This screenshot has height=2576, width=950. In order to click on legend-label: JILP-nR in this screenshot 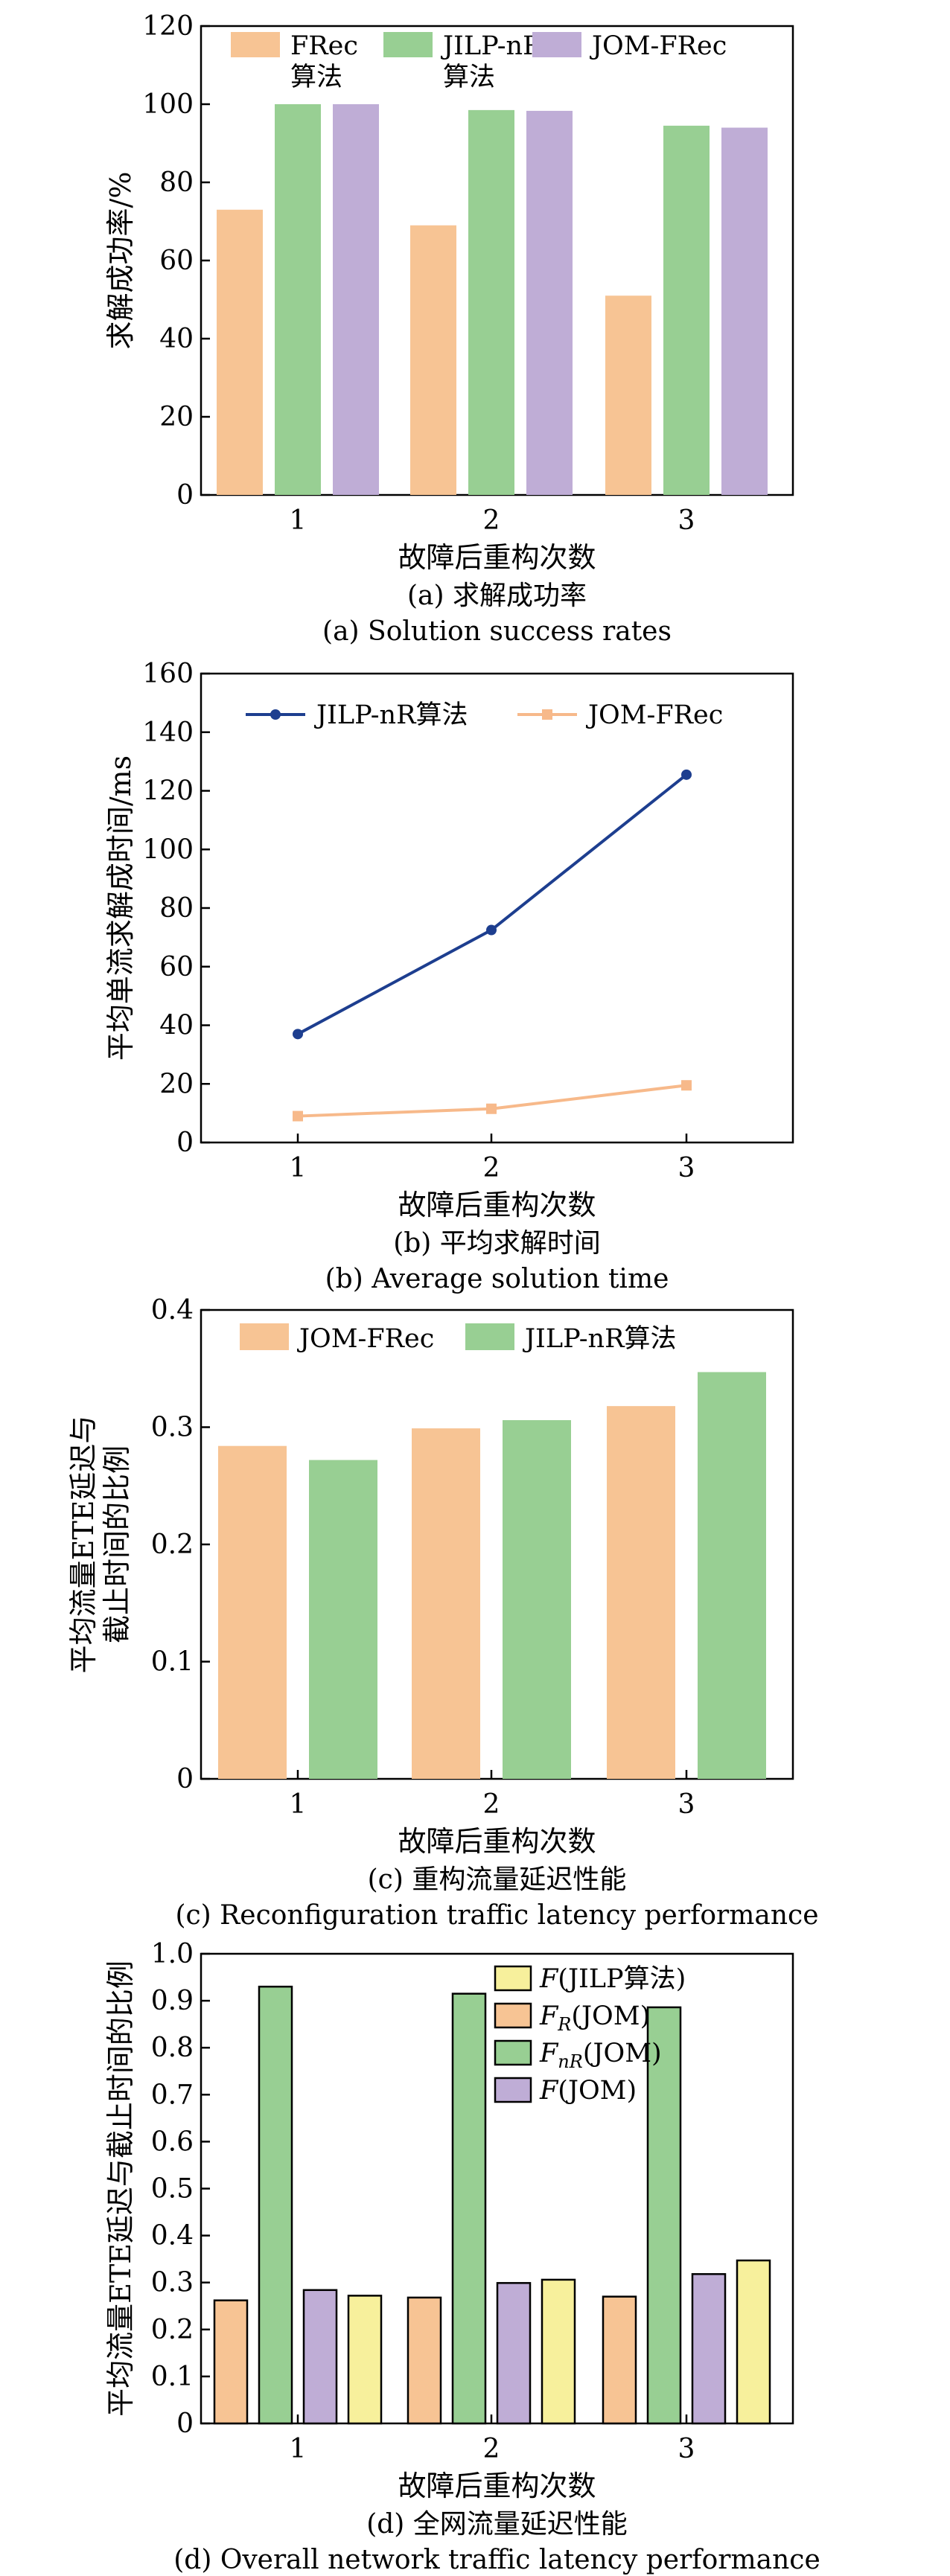, I will do `click(492, 46)`.